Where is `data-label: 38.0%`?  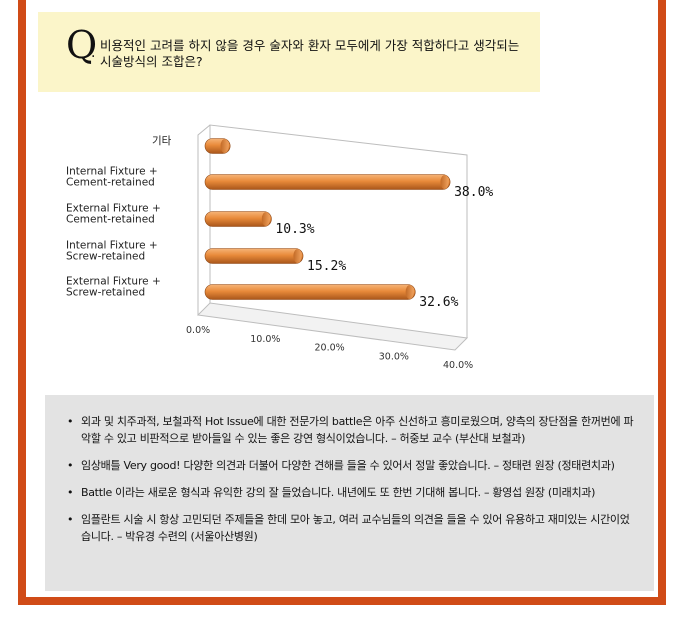
data-label: 38.0% is located at coordinates (473, 192).